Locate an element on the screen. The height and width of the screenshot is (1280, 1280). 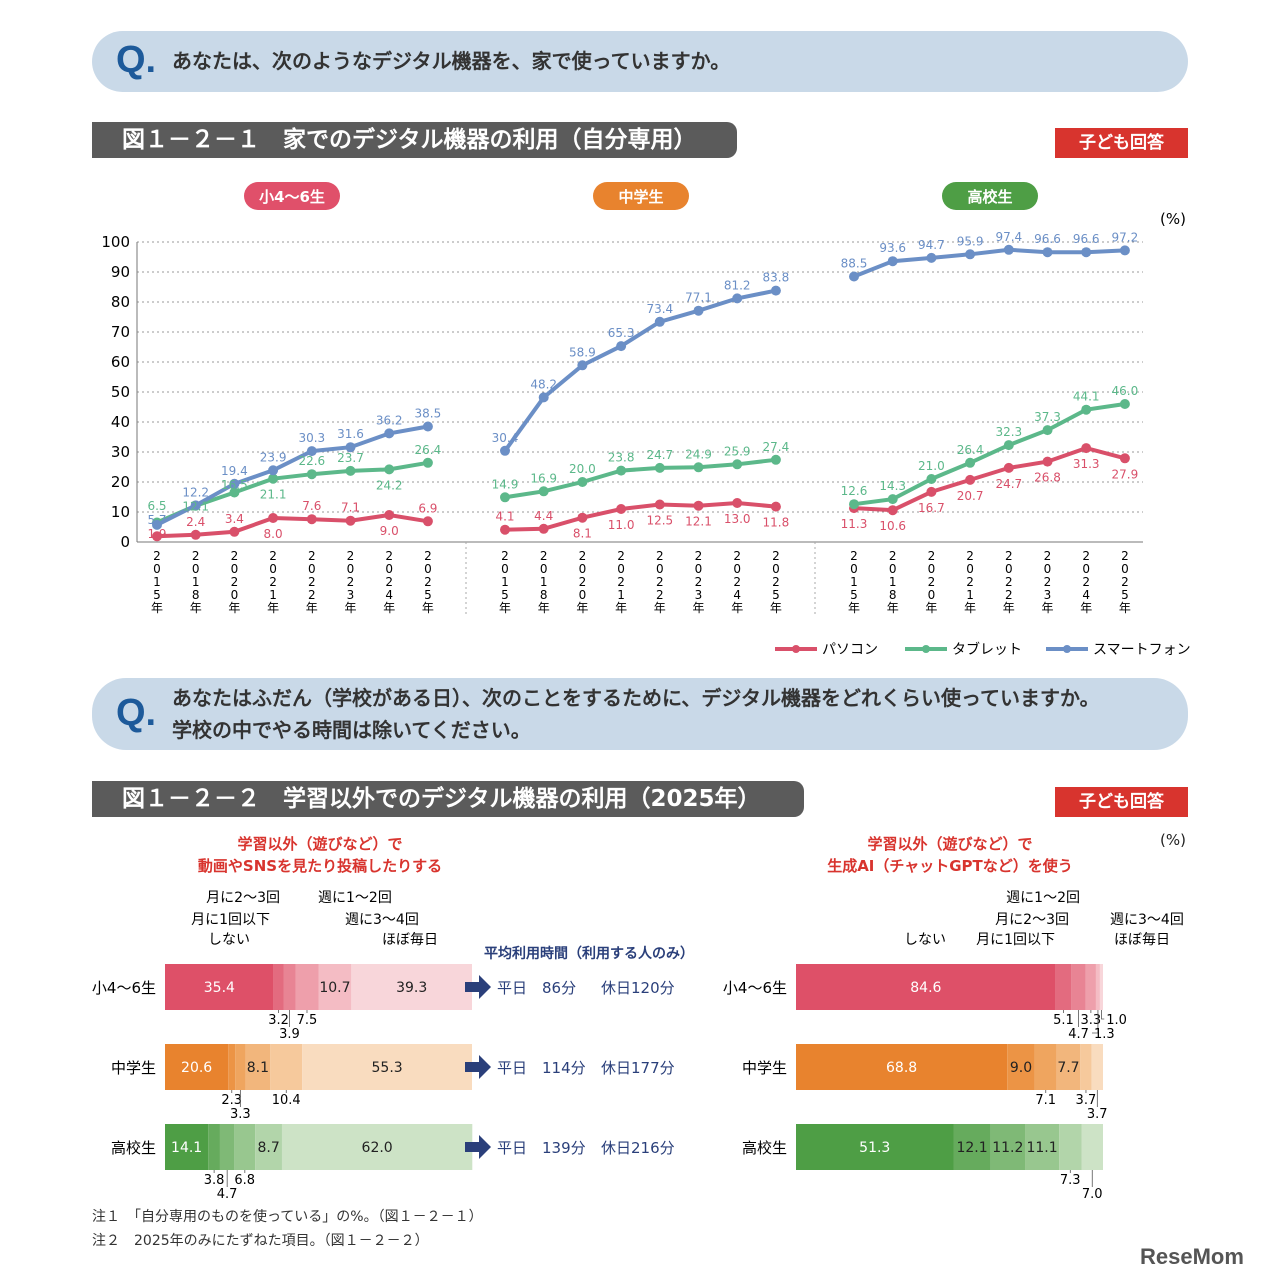
data-label: 4.1 is located at coordinates (504, 517).